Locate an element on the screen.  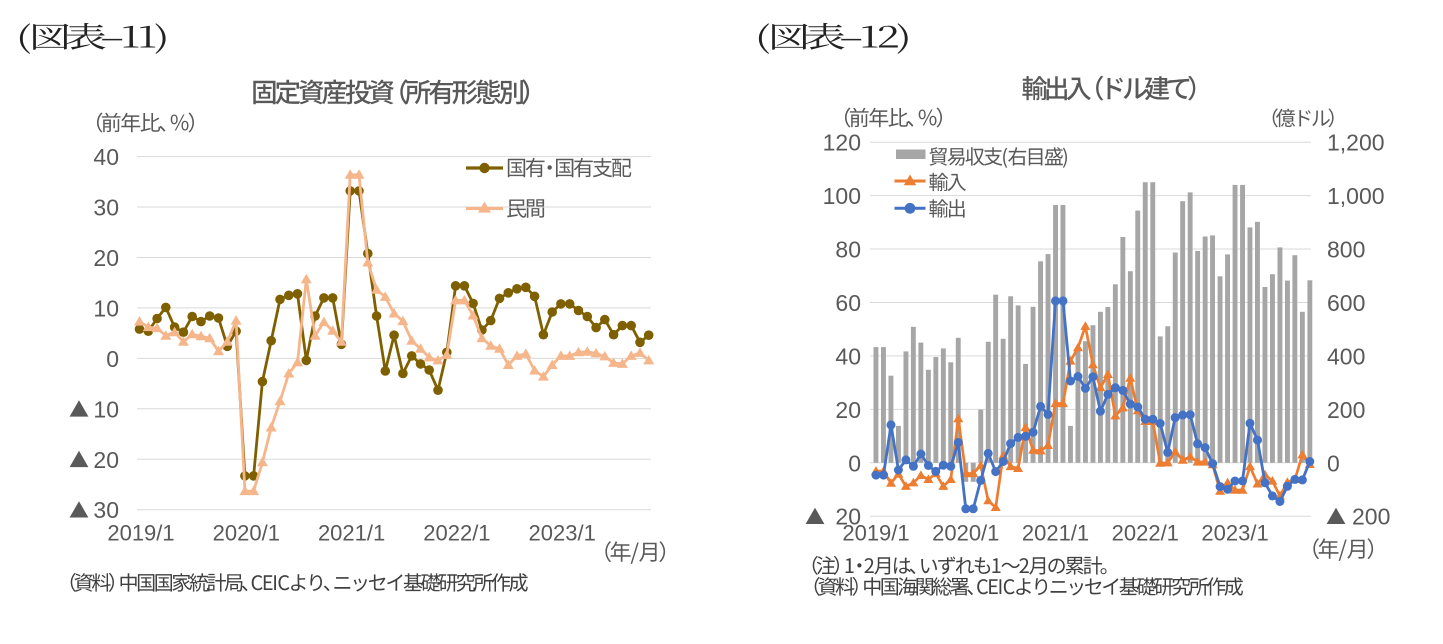
svg-text: 100 is located at coordinates (842, 196).